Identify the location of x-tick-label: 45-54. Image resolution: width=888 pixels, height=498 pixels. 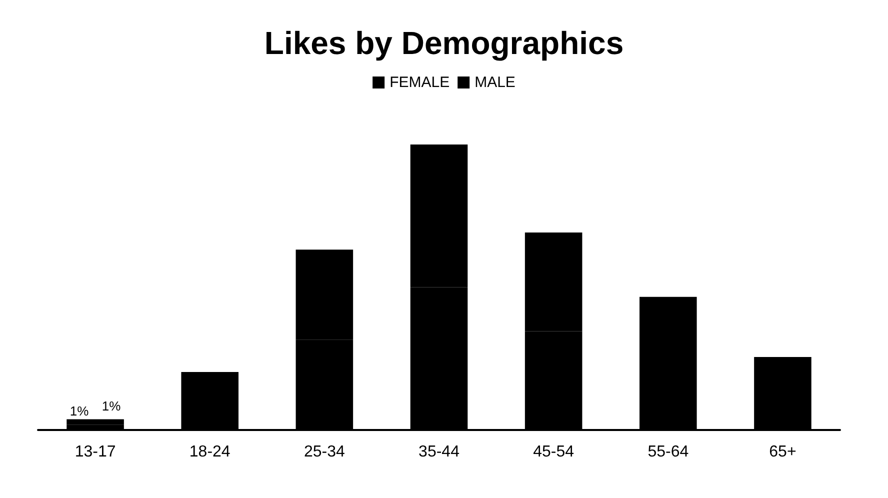
(553, 452).